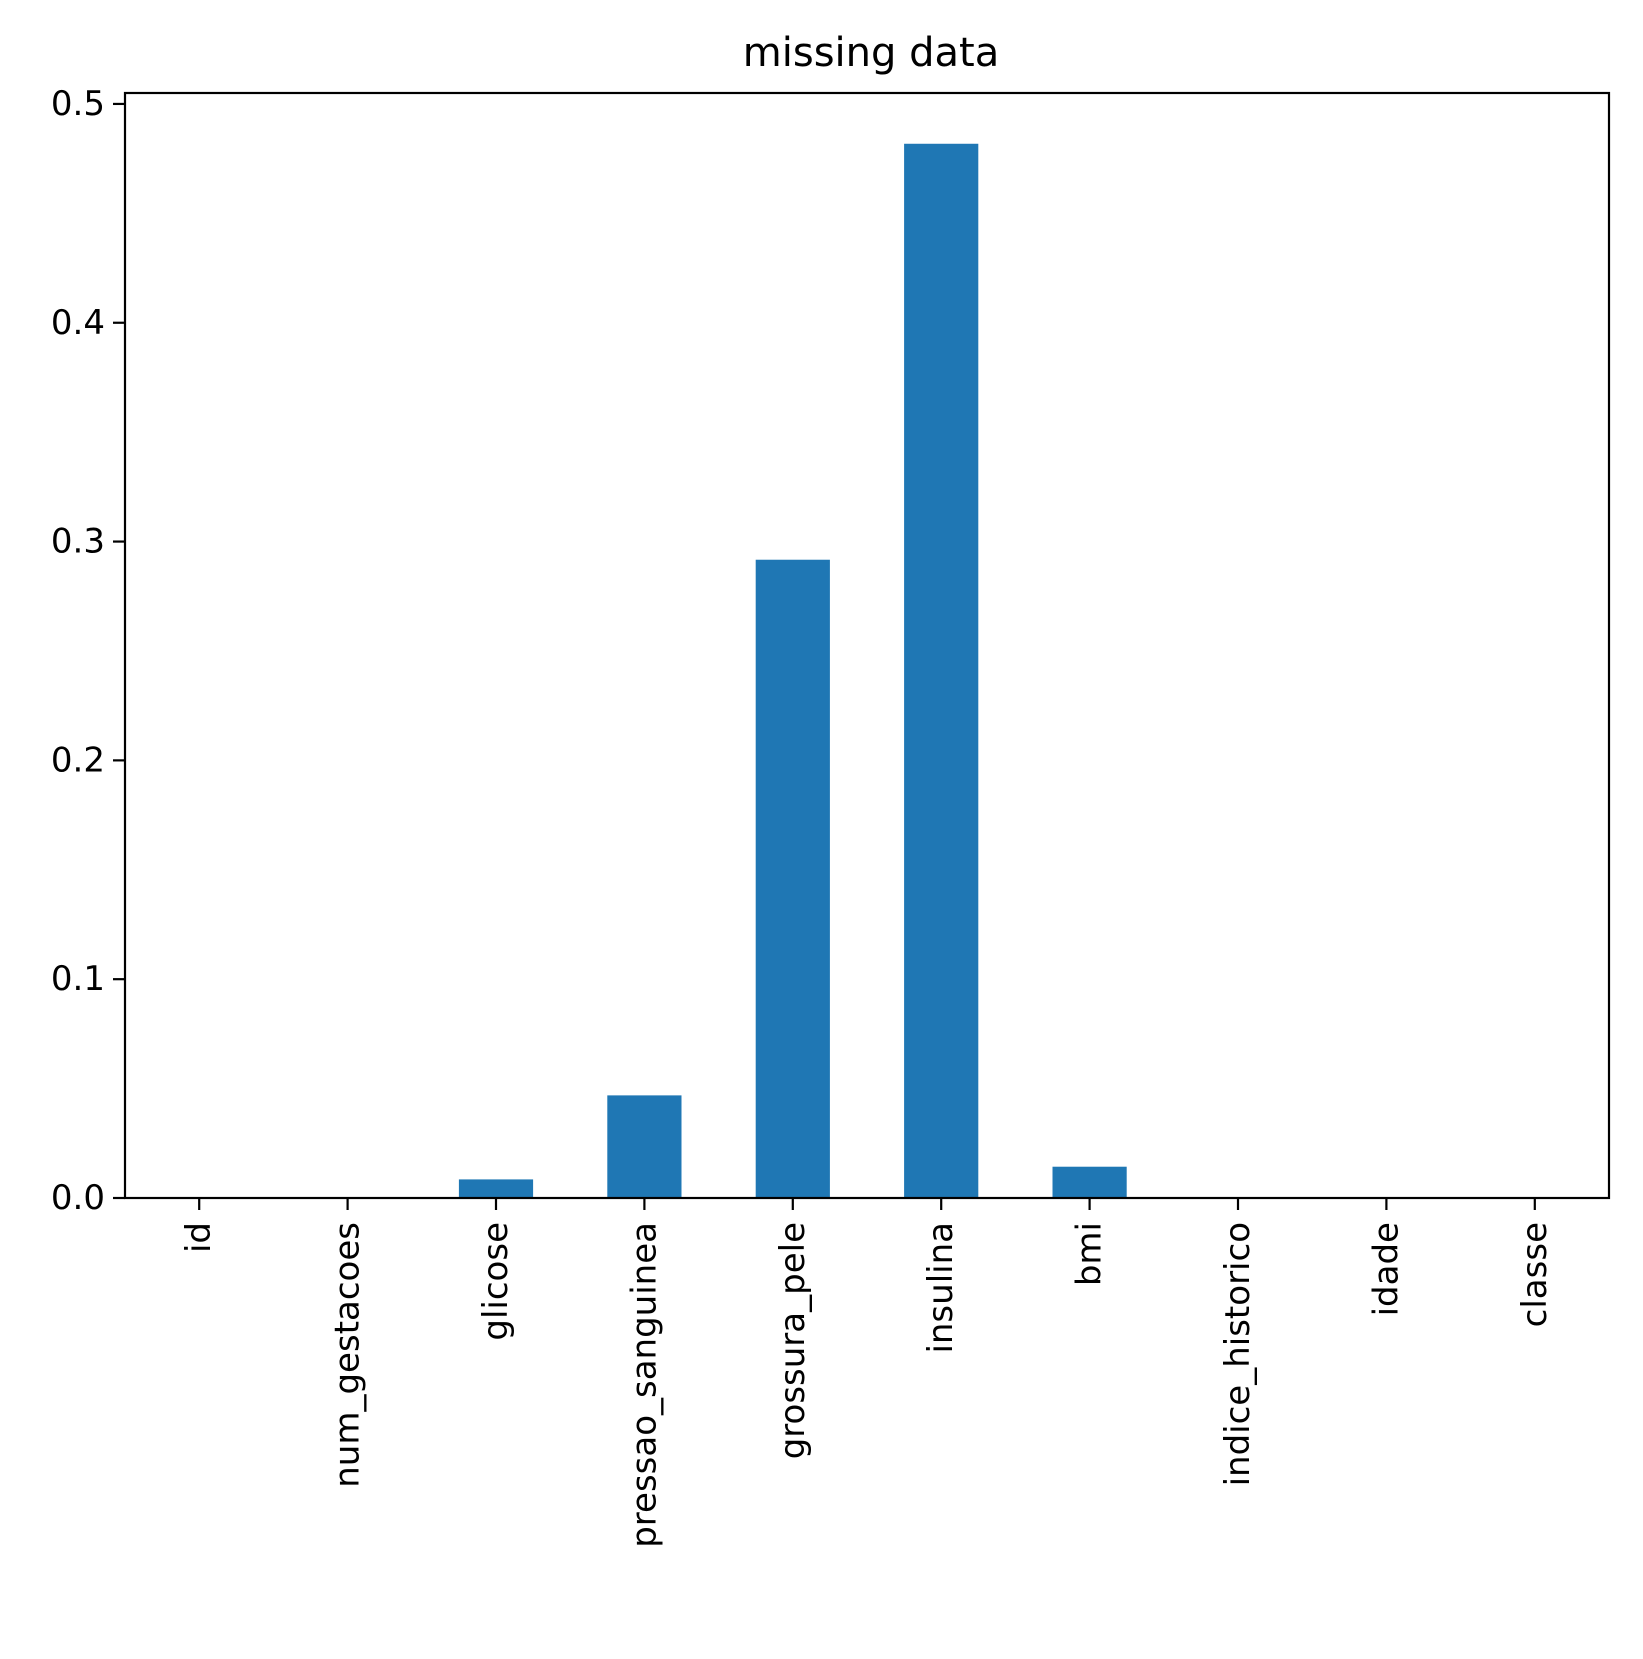 The height and width of the screenshot is (1659, 1643). Describe the element at coordinates (941, 670) in the screenshot. I see `bar-insulina` at that location.